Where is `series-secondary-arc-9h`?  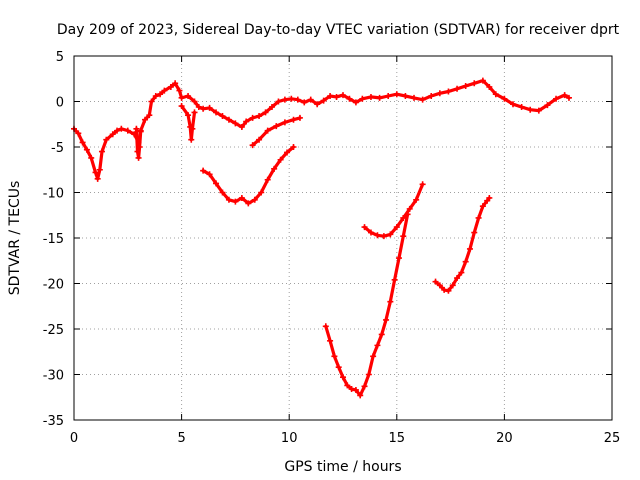 series-secondary-arc-9h is located at coordinates (276, 131).